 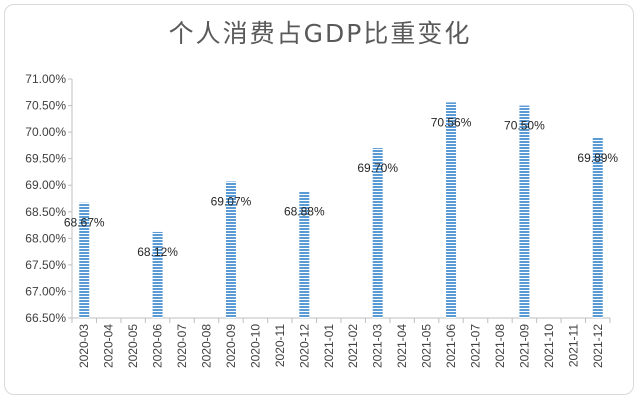 I want to click on y-tick-label: 66.50%, so click(x=45, y=318).